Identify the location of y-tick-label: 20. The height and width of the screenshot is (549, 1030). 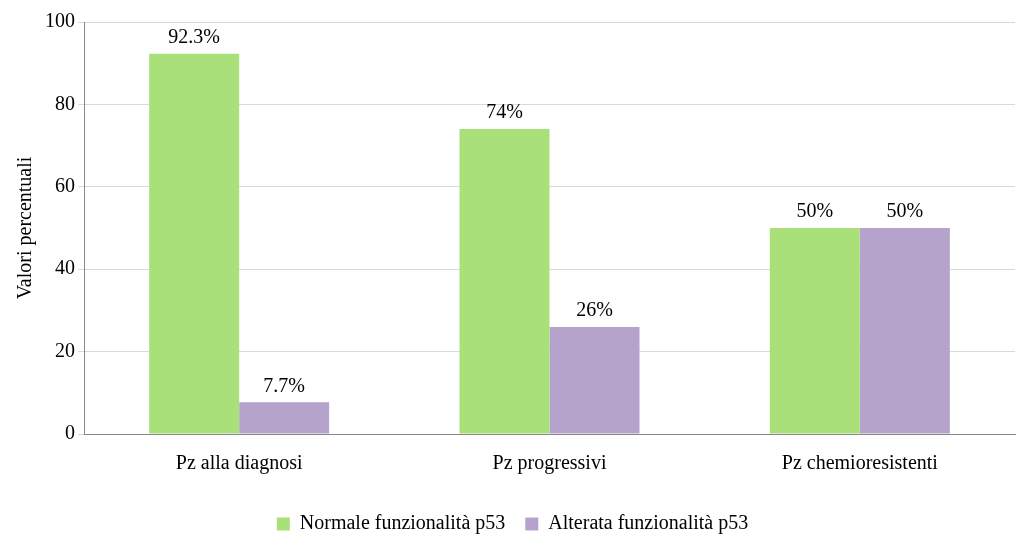
(65, 349).